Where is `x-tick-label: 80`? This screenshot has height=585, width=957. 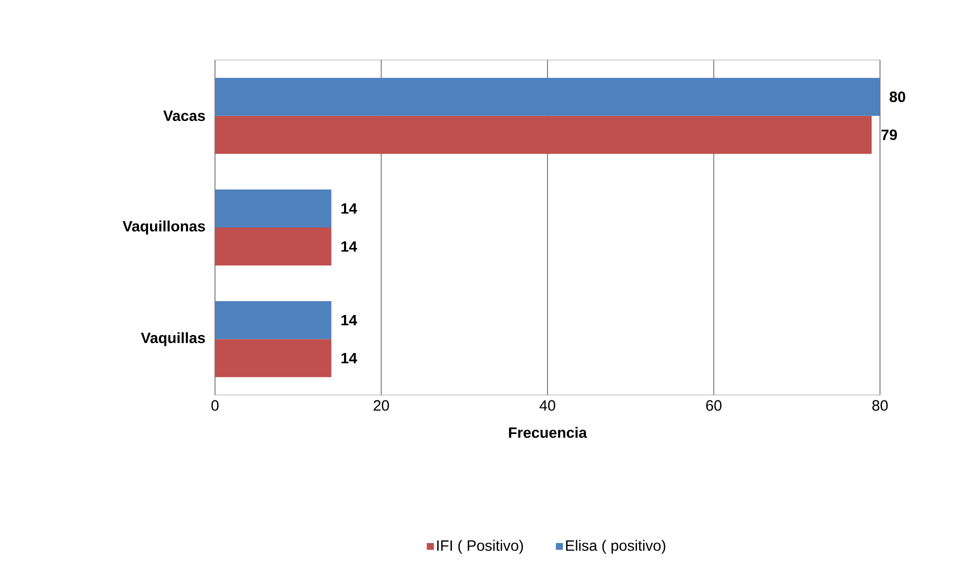 x-tick-label: 80 is located at coordinates (880, 405).